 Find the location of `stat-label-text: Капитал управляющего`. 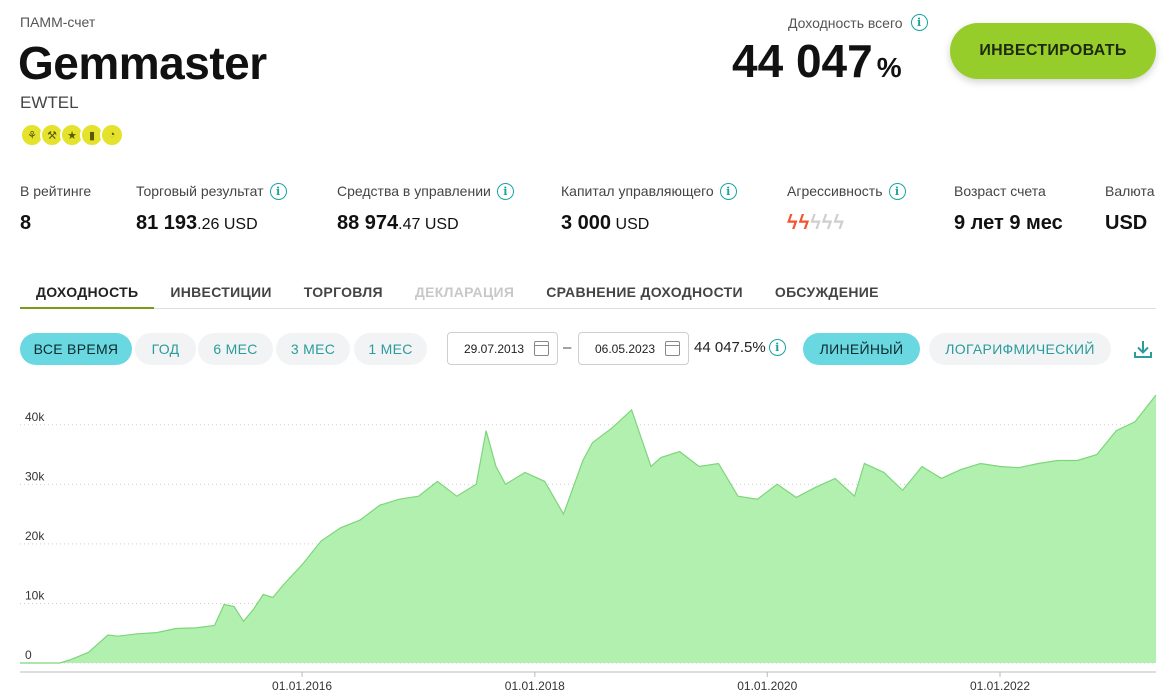

stat-label-text: Капитал управляющего is located at coordinates (637, 191).